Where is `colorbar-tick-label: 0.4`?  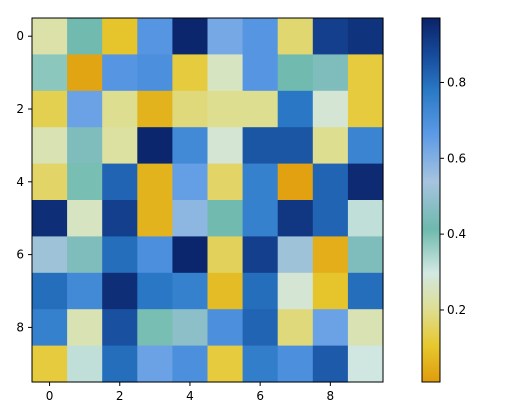
colorbar-tick-label: 0.4 is located at coordinates (456, 234).